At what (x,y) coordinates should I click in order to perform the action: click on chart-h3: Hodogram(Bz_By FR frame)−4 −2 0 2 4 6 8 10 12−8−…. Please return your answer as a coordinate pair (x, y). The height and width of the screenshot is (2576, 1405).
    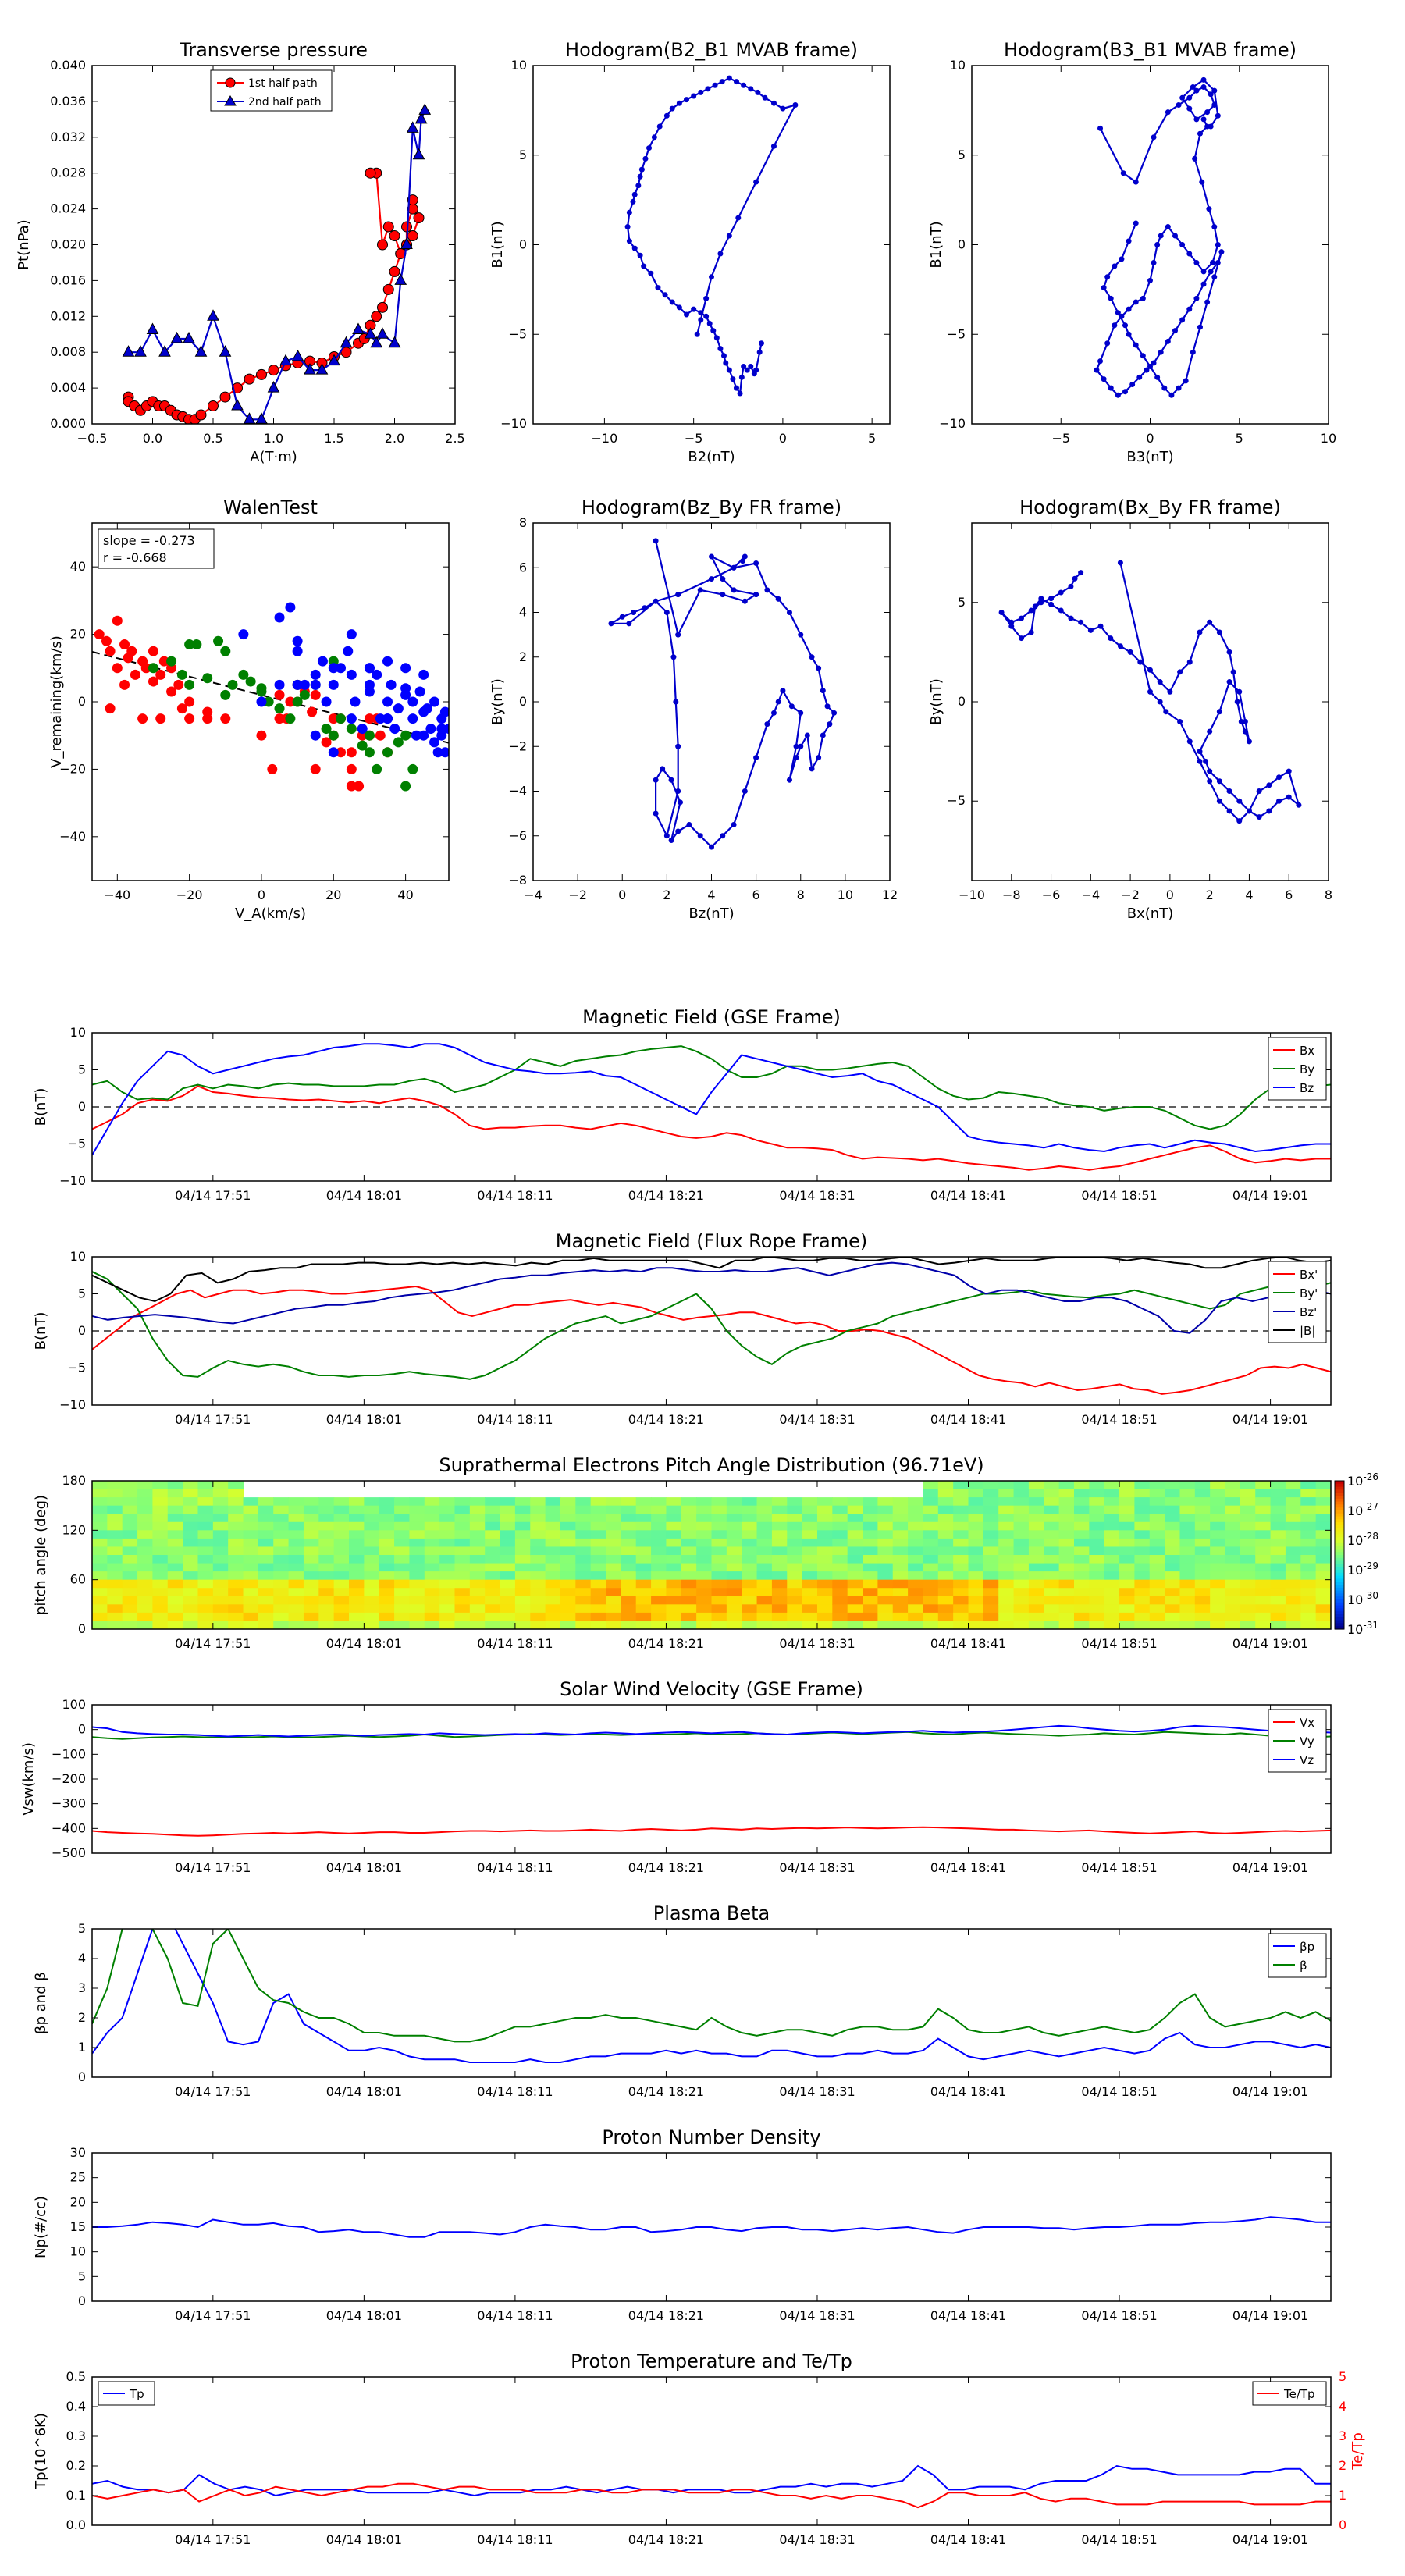
    Looking at the image, I should click on (693, 709).